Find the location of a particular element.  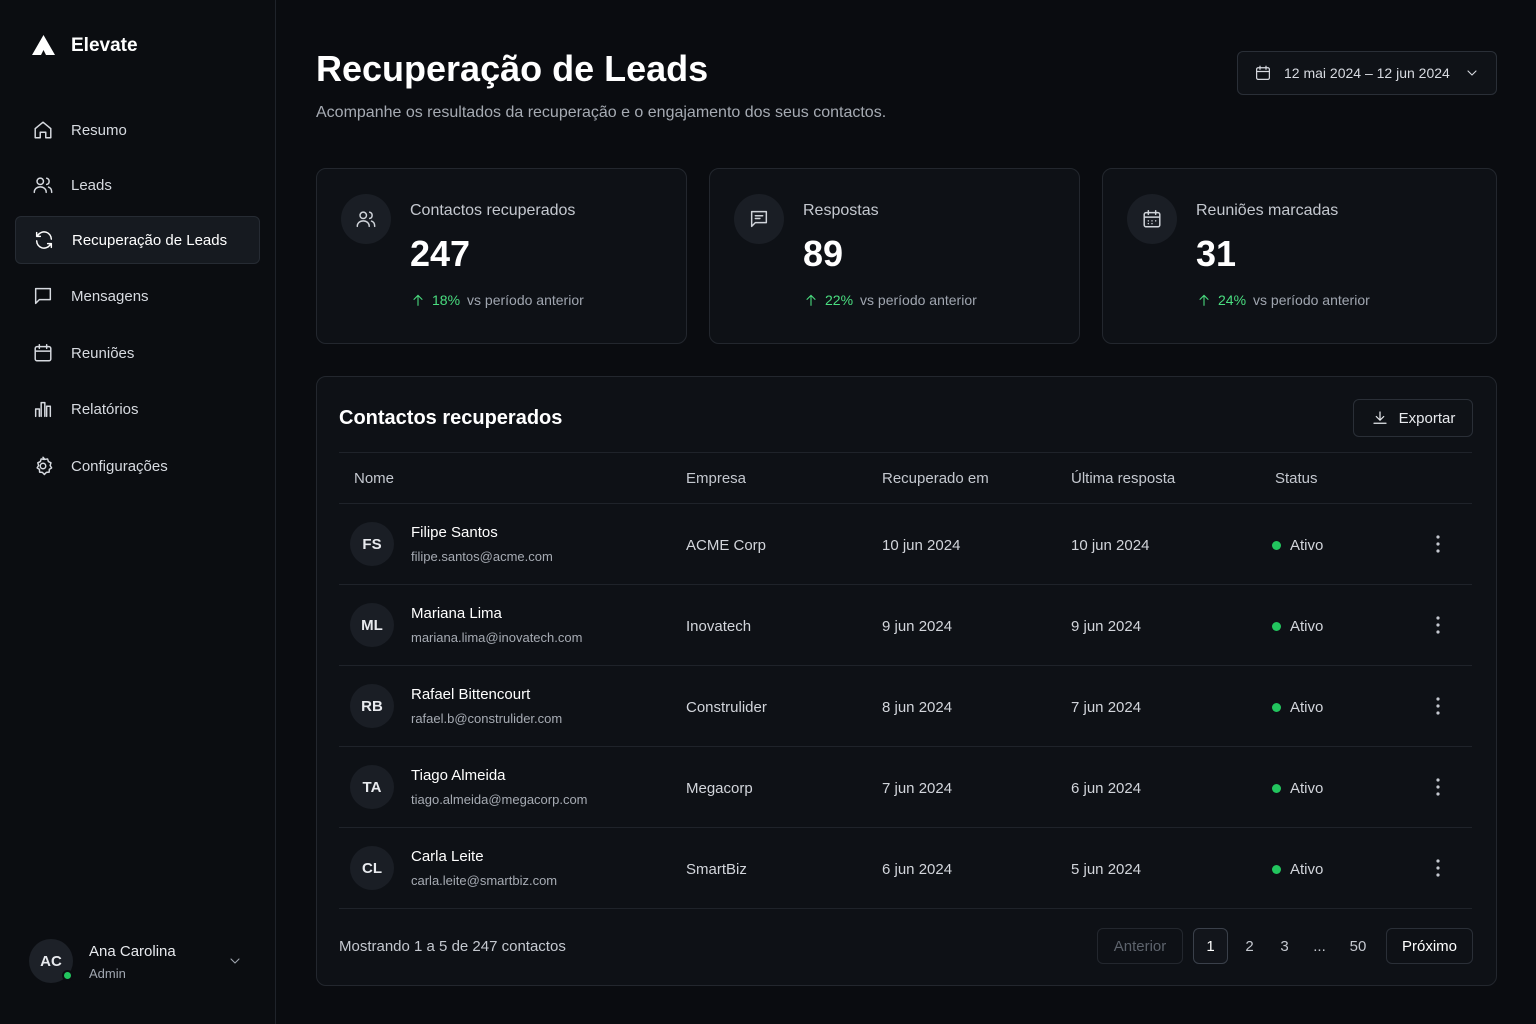

contact-avatar: FS is located at coordinates (372, 544).